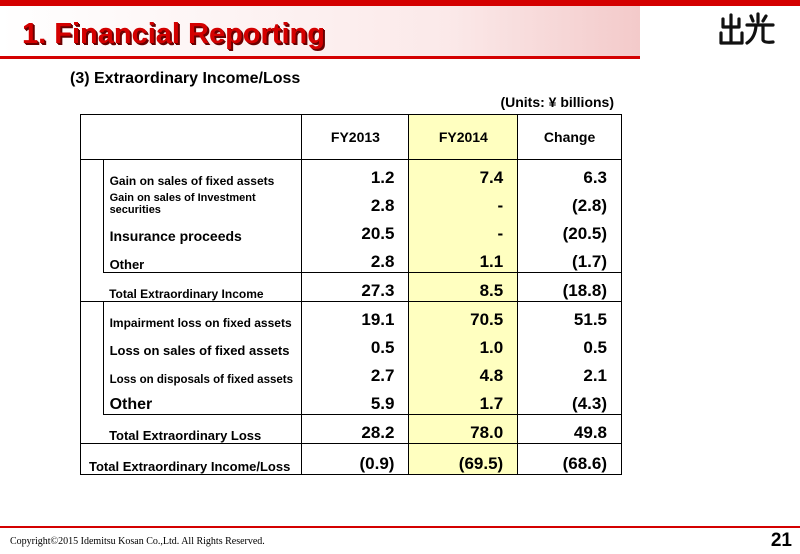 The height and width of the screenshot is (554, 800). I want to click on change-value: (2.8), so click(569, 202).